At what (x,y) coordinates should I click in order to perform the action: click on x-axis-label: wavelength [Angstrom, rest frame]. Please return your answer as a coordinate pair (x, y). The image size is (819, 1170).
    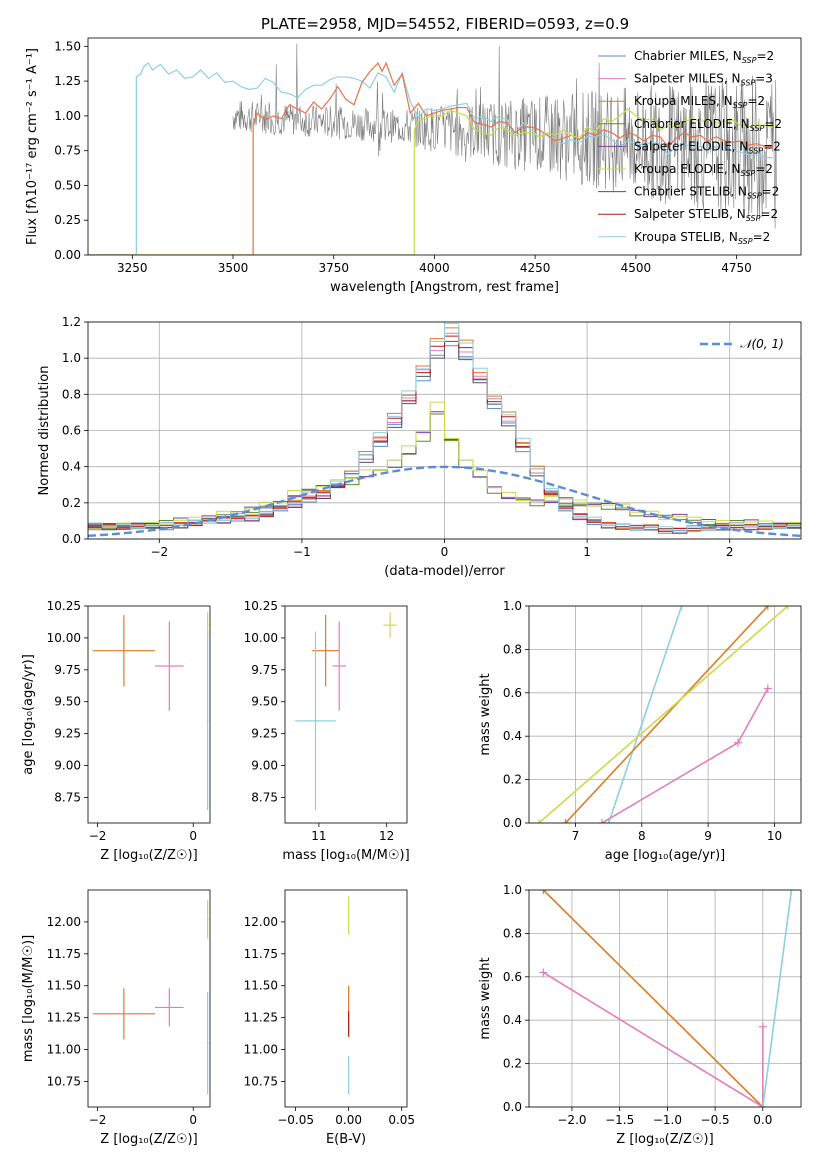
    Looking at the image, I should click on (444, 287).